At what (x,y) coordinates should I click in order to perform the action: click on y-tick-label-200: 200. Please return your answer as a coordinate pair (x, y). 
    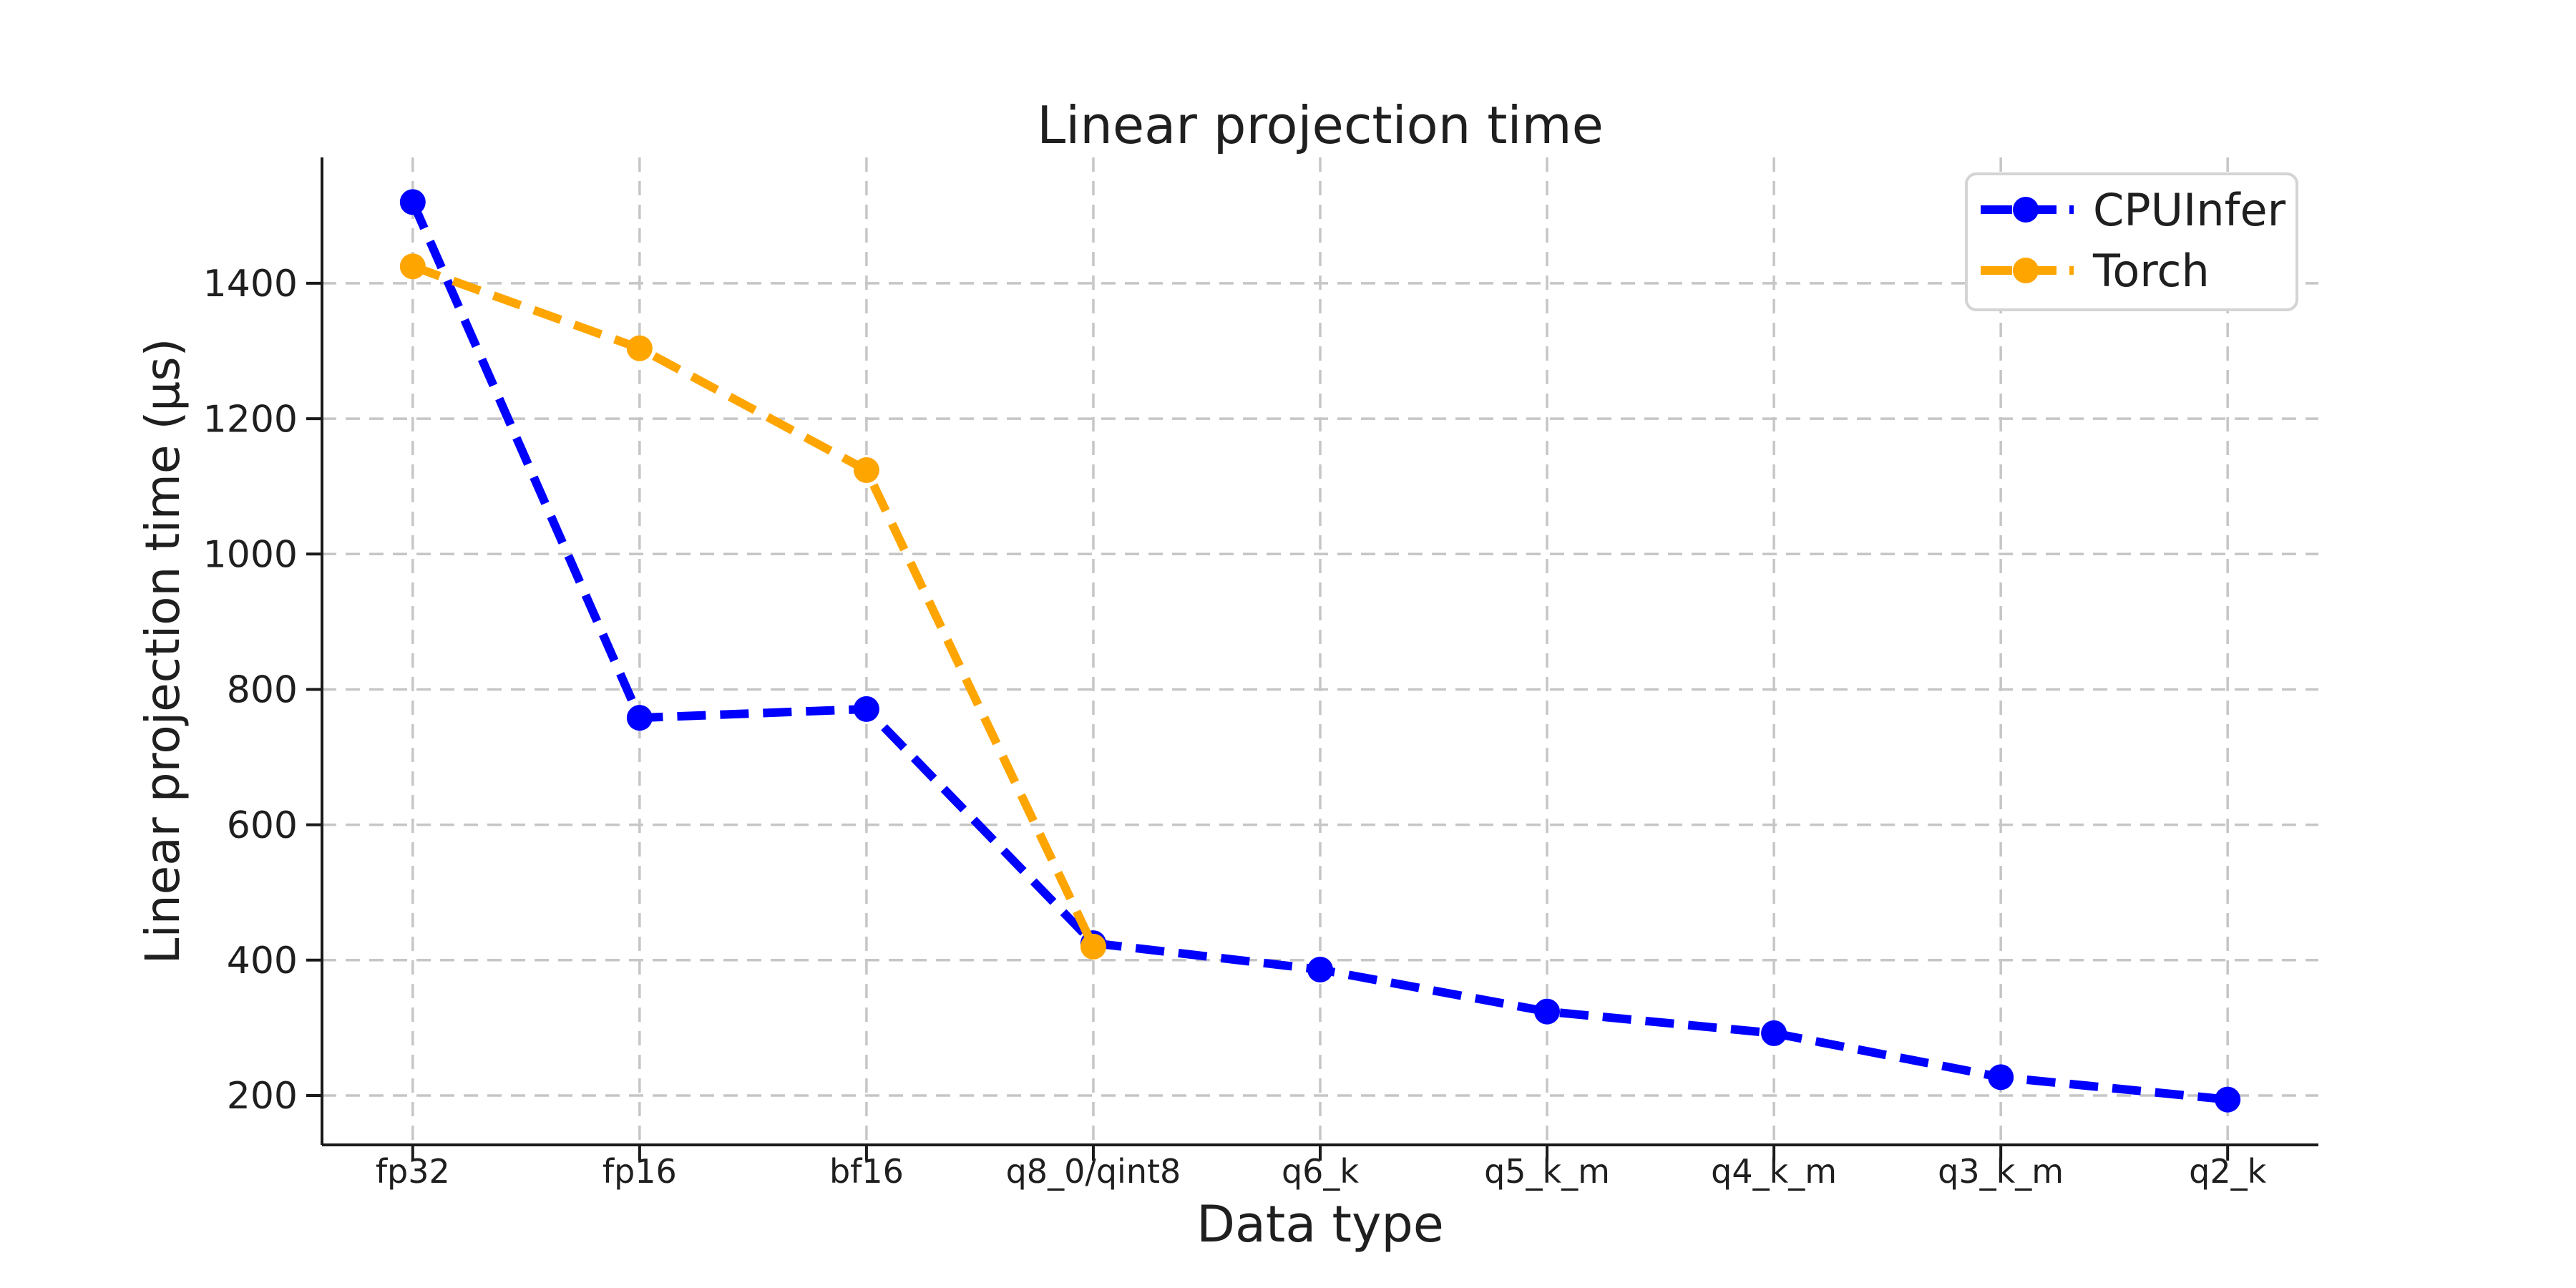
    Looking at the image, I should click on (262, 1096).